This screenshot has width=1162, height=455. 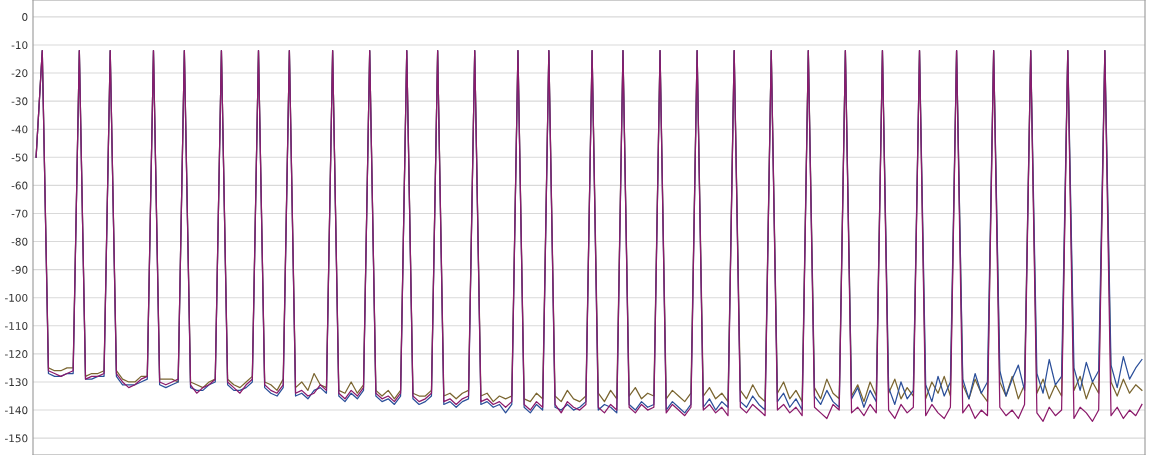 What do you see at coordinates (19, 241) in the screenshot?
I see `y-tick-label: -80` at bounding box center [19, 241].